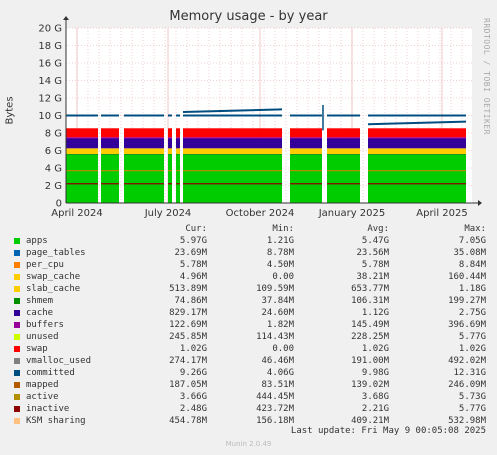 The height and width of the screenshot is (455, 497). Describe the element at coordinates (275, 397) in the screenshot. I see `legend-min: 444.45M` at that location.